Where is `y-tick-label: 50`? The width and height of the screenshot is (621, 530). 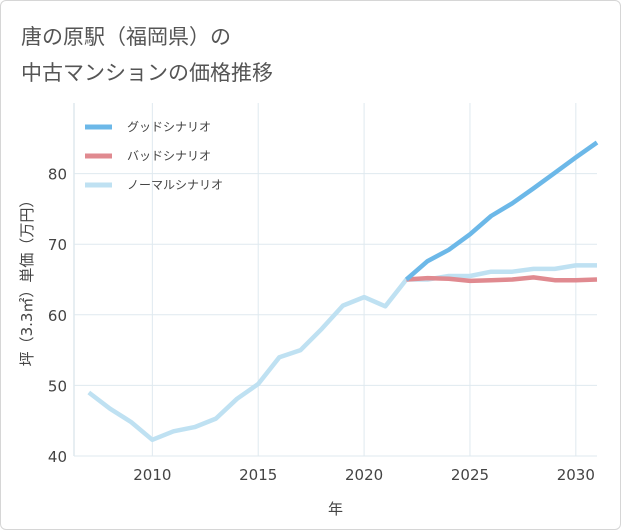 y-tick-label: 50 is located at coordinates (57, 386).